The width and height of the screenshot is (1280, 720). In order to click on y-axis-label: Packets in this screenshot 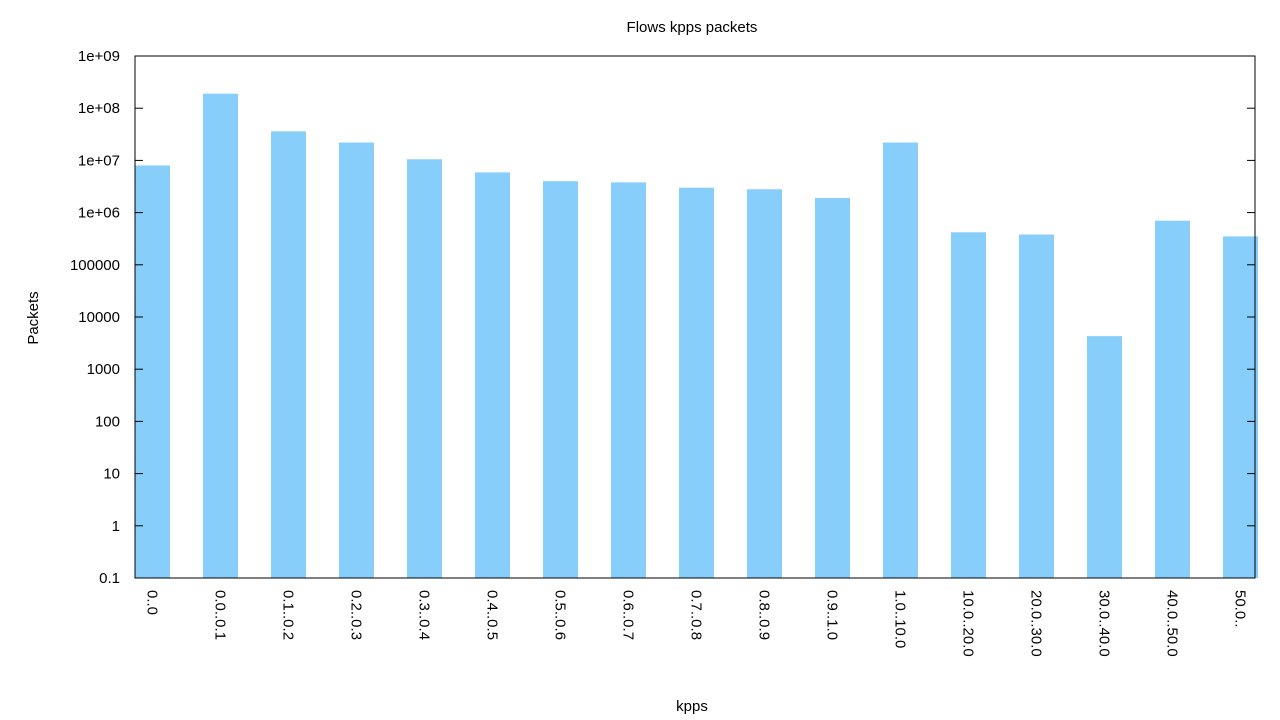, I will do `click(33, 317)`.